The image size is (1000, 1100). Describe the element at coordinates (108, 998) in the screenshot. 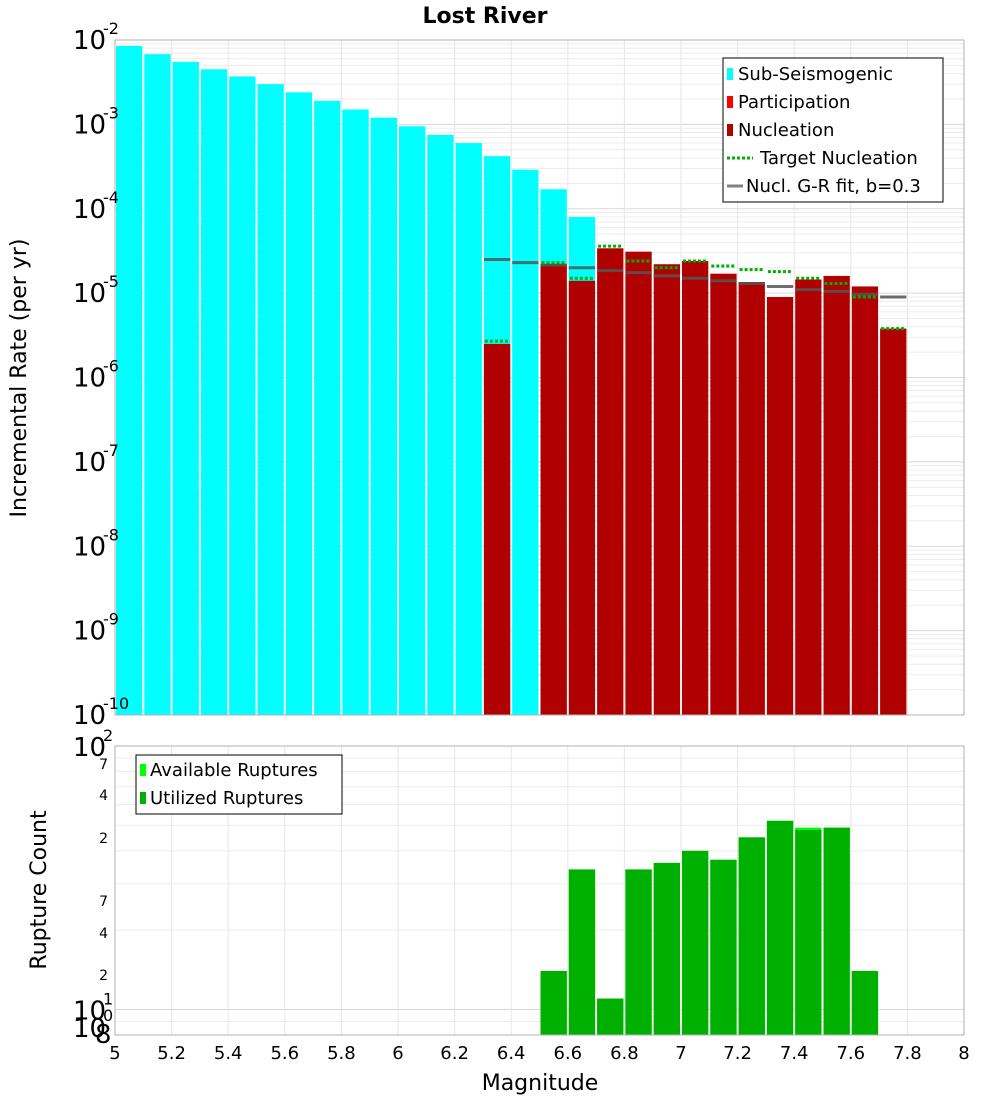

I see `bottom-y-tick-exponent: 1` at that location.